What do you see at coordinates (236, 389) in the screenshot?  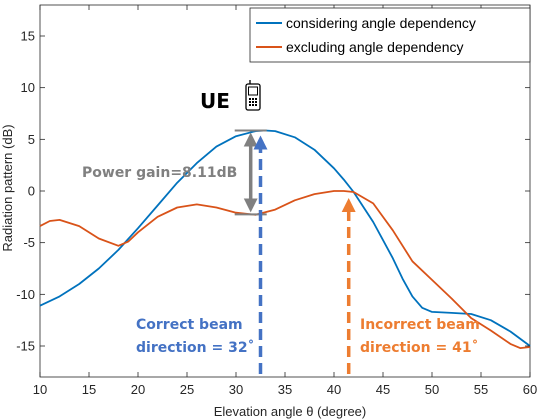 I see `x-tick-label: 30` at bounding box center [236, 389].